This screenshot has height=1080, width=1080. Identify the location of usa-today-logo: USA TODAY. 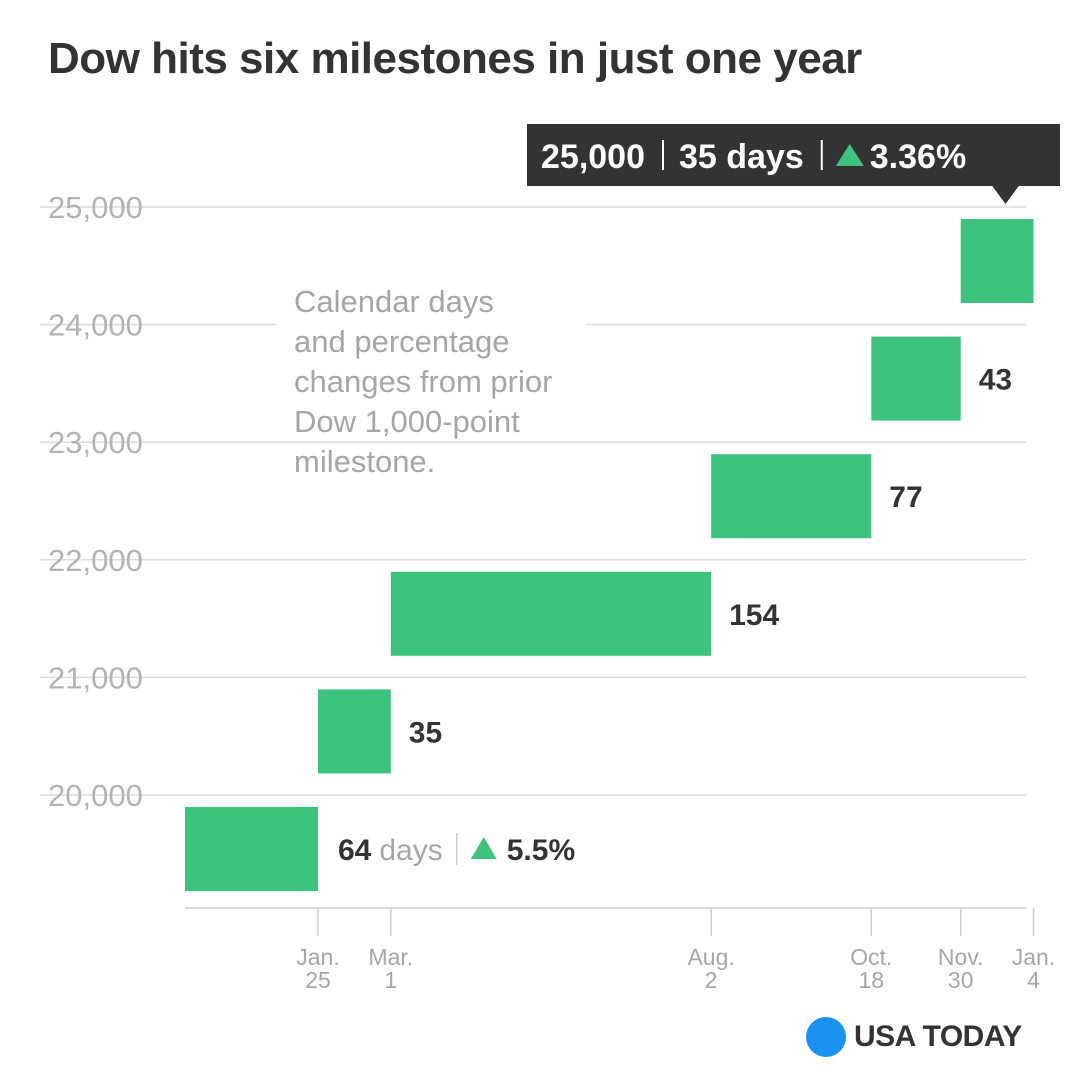
(914, 1037).